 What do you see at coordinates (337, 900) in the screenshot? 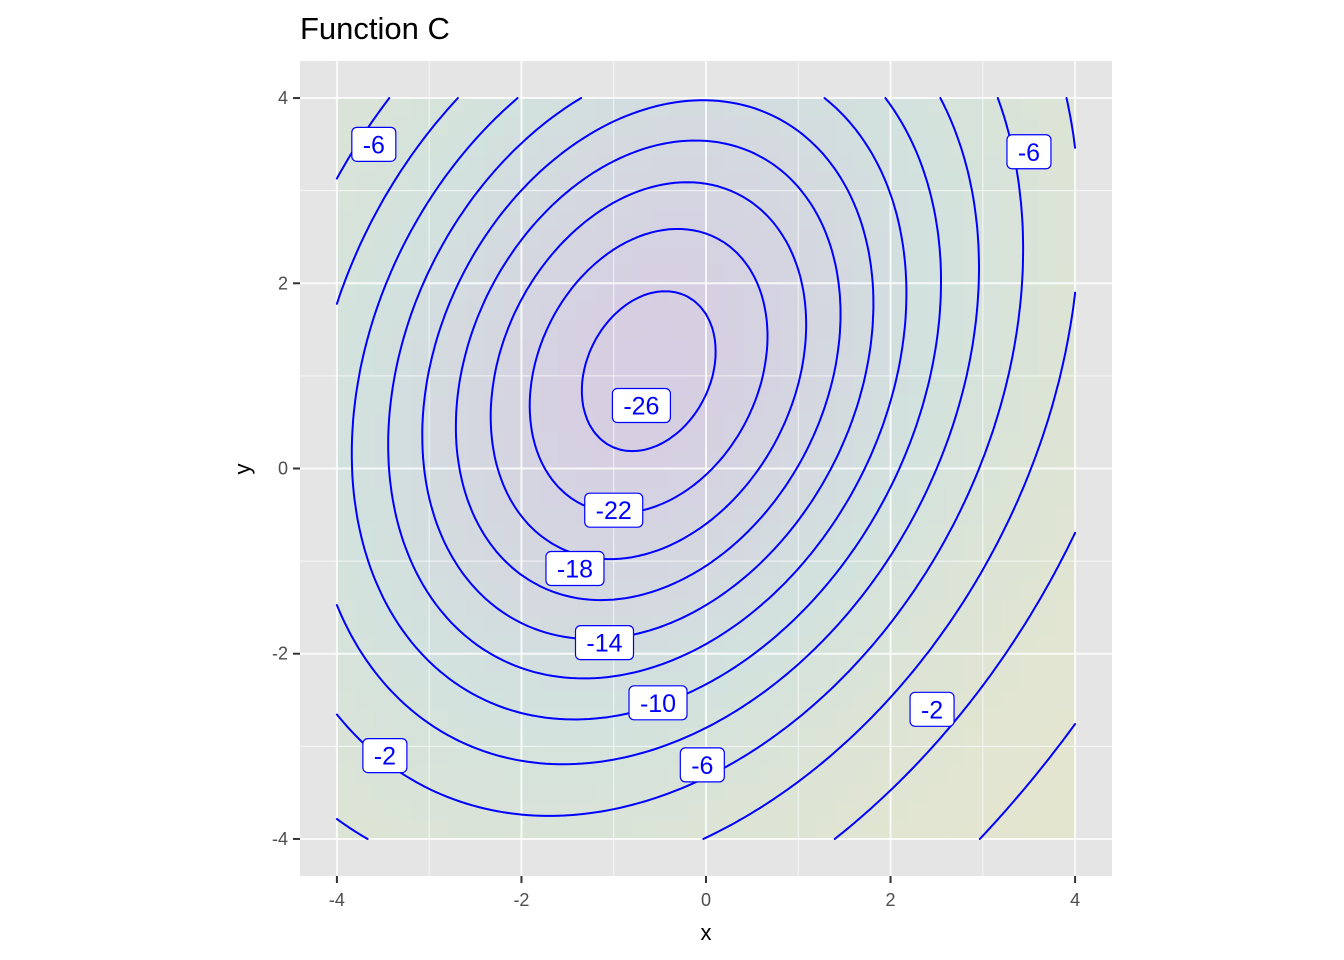
I see `x-tick-label: -4` at bounding box center [337, 900].